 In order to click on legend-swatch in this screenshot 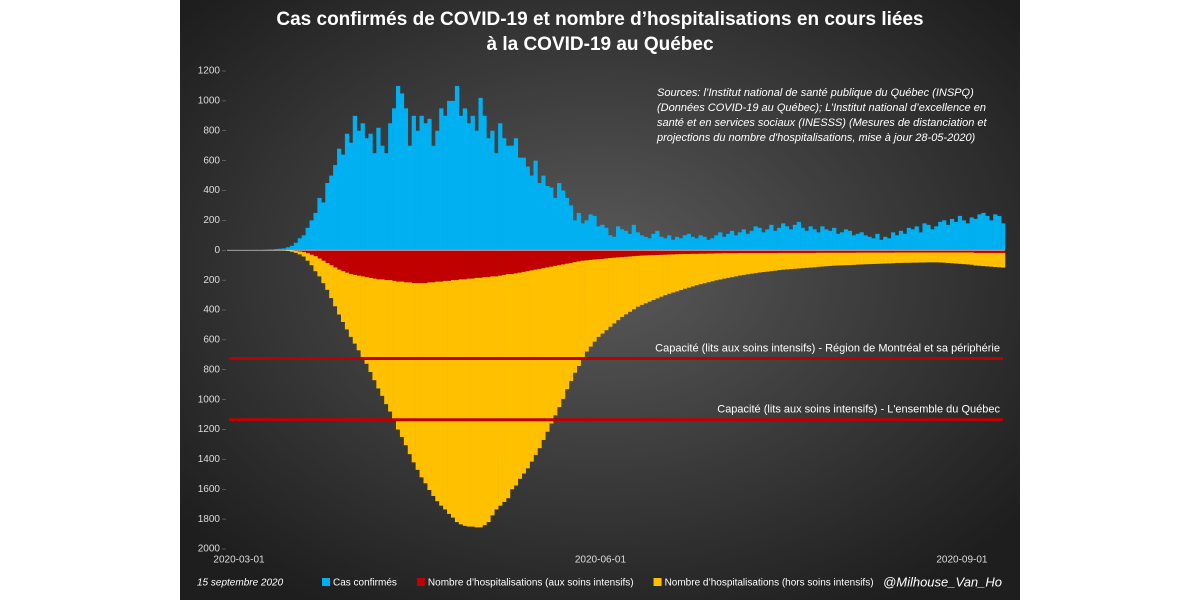, I will do `click(326, 582)`.